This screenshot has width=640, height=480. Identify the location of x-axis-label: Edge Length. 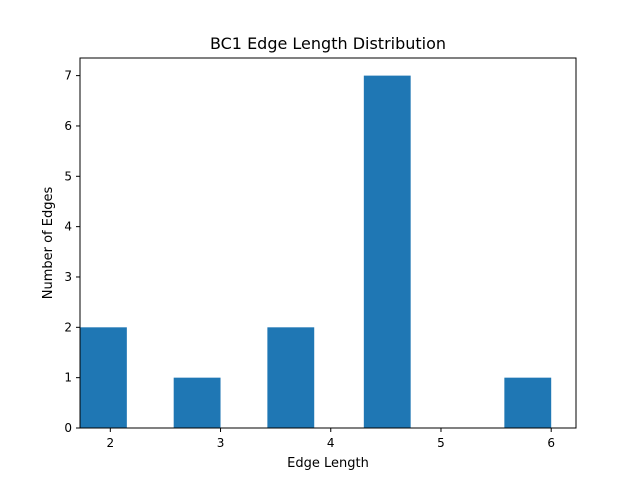
(328, 463).